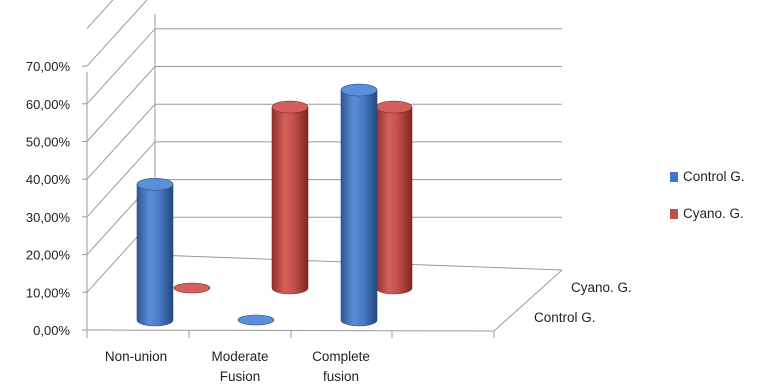  I want to click on y-tick-label: 10,00%, so click(48, 292).